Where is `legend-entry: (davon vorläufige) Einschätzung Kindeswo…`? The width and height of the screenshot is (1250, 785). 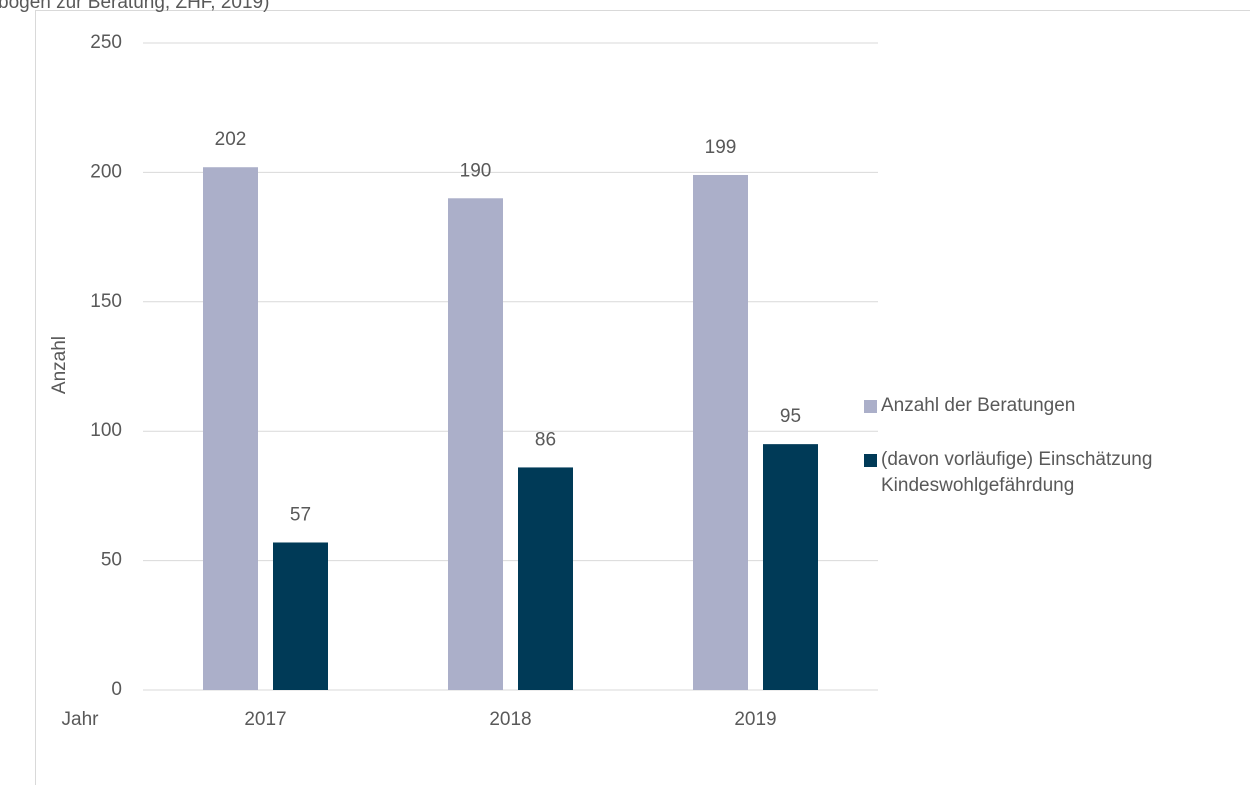
legend-entry: (davon vorläufige) Einschätzung Kindeswo… is located at coordinates (1044, 473).